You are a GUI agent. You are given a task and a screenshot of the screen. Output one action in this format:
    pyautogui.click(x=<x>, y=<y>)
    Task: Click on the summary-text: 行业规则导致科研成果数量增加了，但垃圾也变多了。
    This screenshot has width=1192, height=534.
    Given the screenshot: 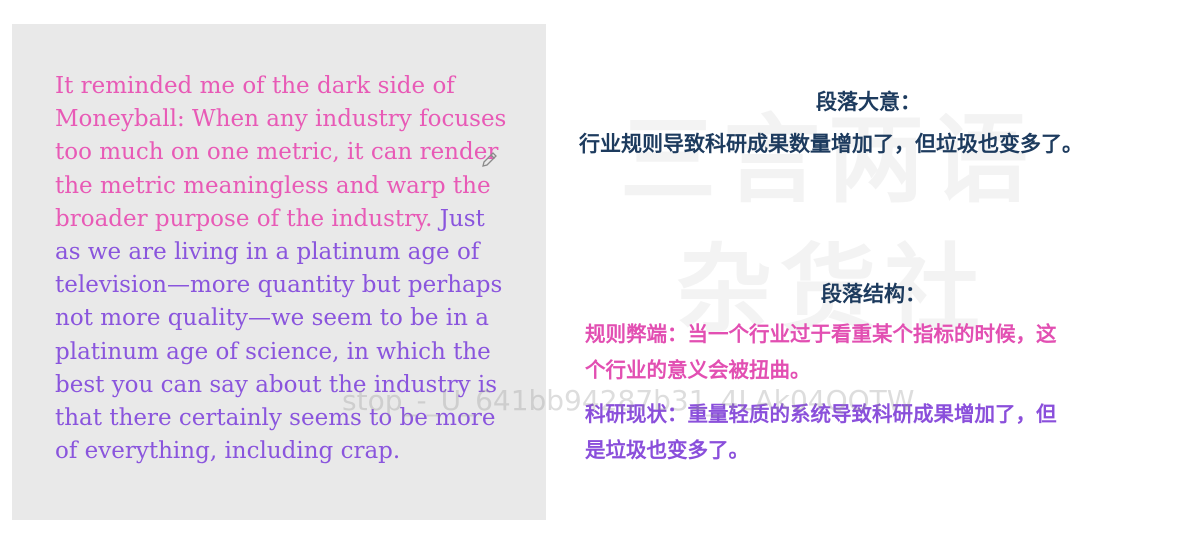 What is the action you would take?
    pyautogui.click(x=831, y=144)
    